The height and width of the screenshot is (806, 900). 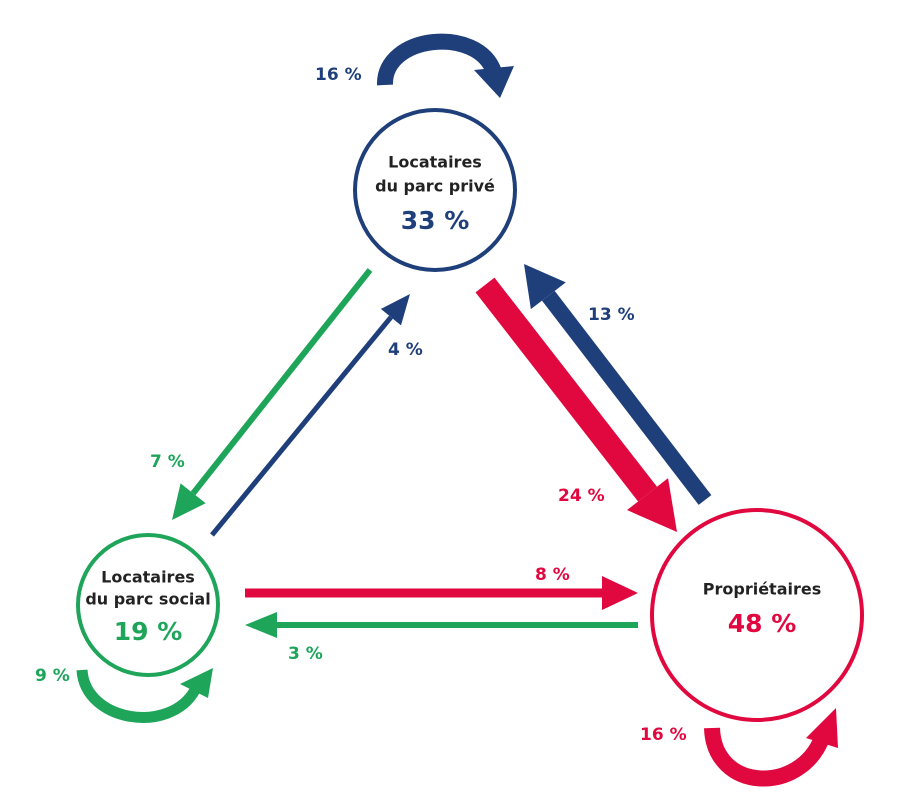 What do you see at coordinates (435, 220) in the screenshot?
I see `node-share: 33 %` at bounding box center [435, 220].